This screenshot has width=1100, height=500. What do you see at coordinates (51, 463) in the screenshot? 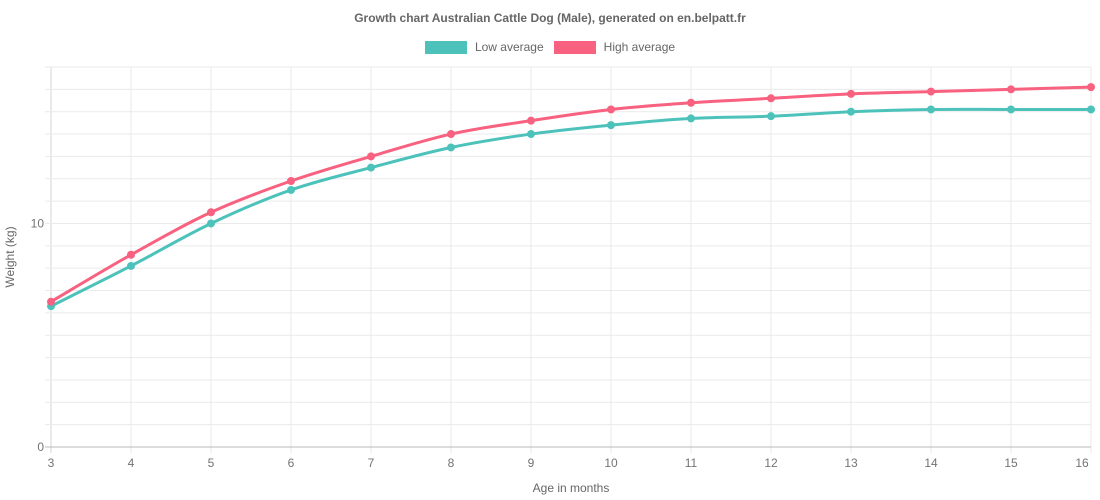
I see `x-tick-label: 3` at bounding box center [51, 463].